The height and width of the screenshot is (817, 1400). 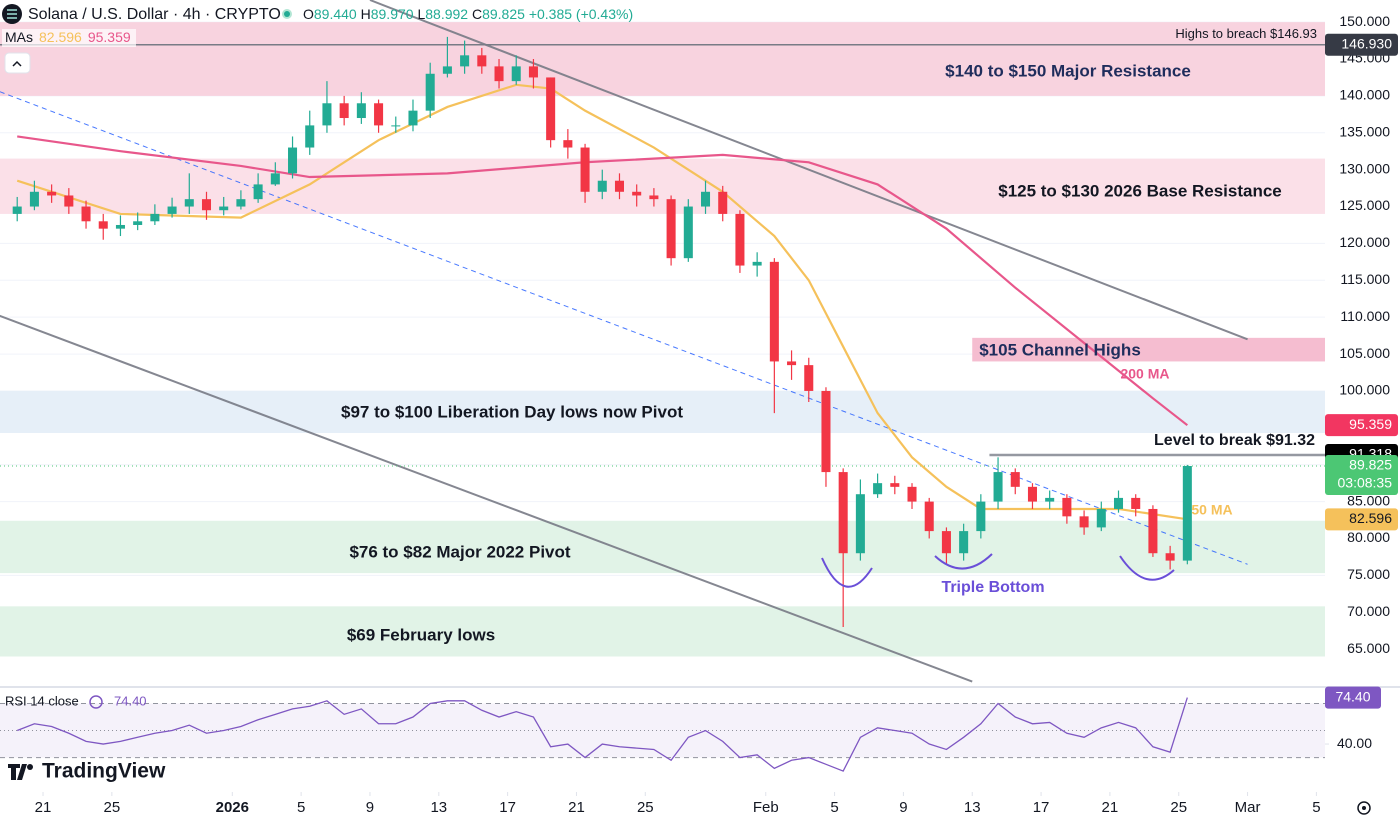 I want to click on level-label: Level to break $91.32, so click(x=1234, y=440).